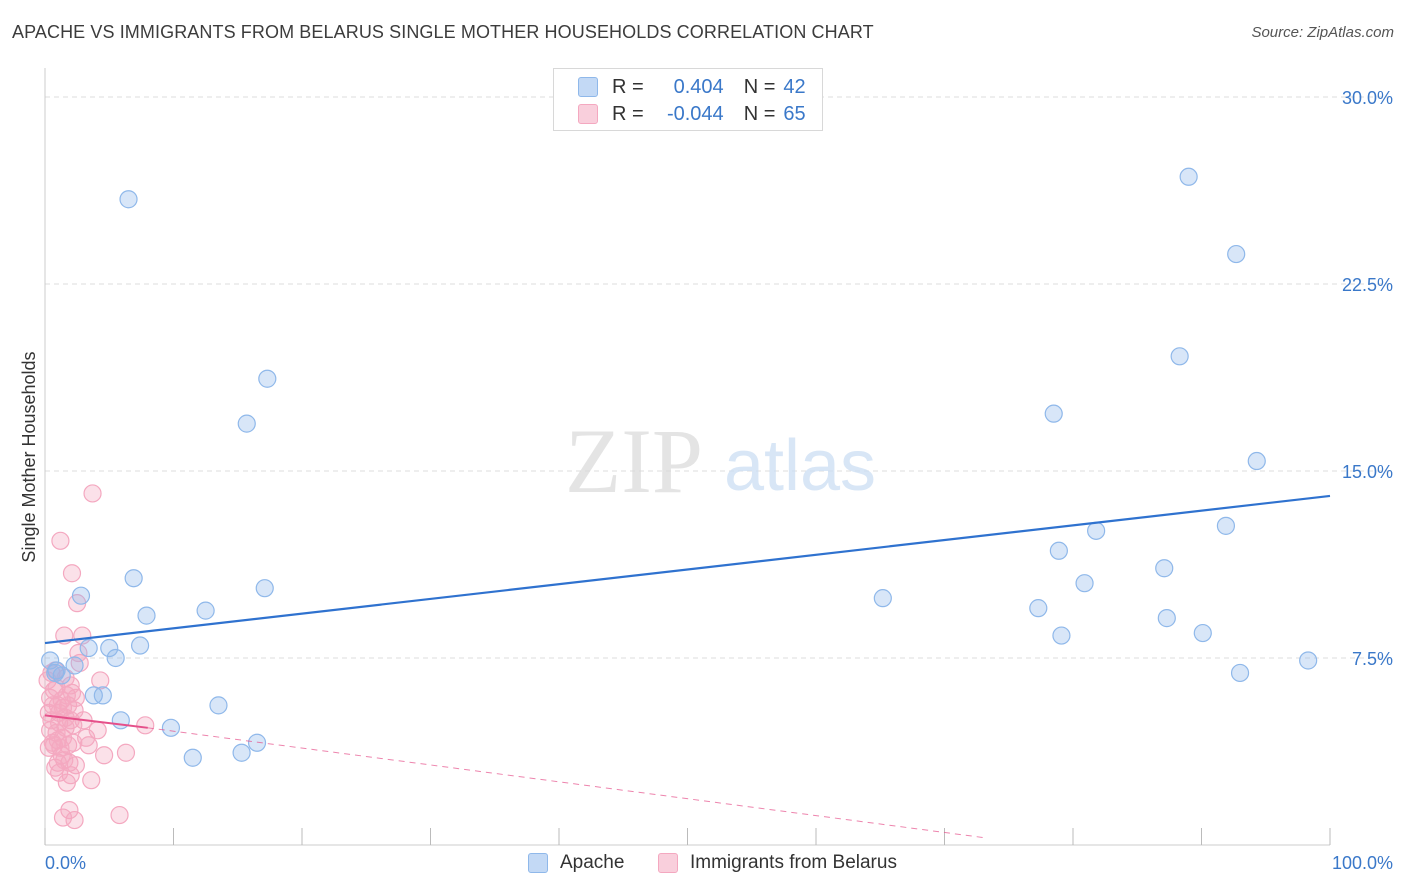 This screenshot has height=892, width=1406. I want to click on belarus-r-value: -0.044, so click(695, 113).